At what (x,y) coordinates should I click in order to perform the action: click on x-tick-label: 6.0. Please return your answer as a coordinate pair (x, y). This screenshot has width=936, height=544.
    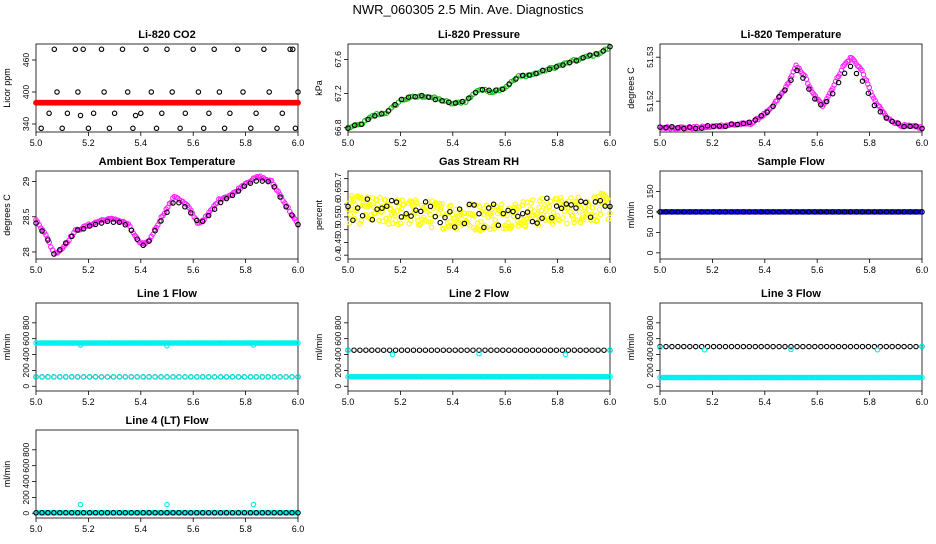
    Looking at the image, I should click on (298, 402).